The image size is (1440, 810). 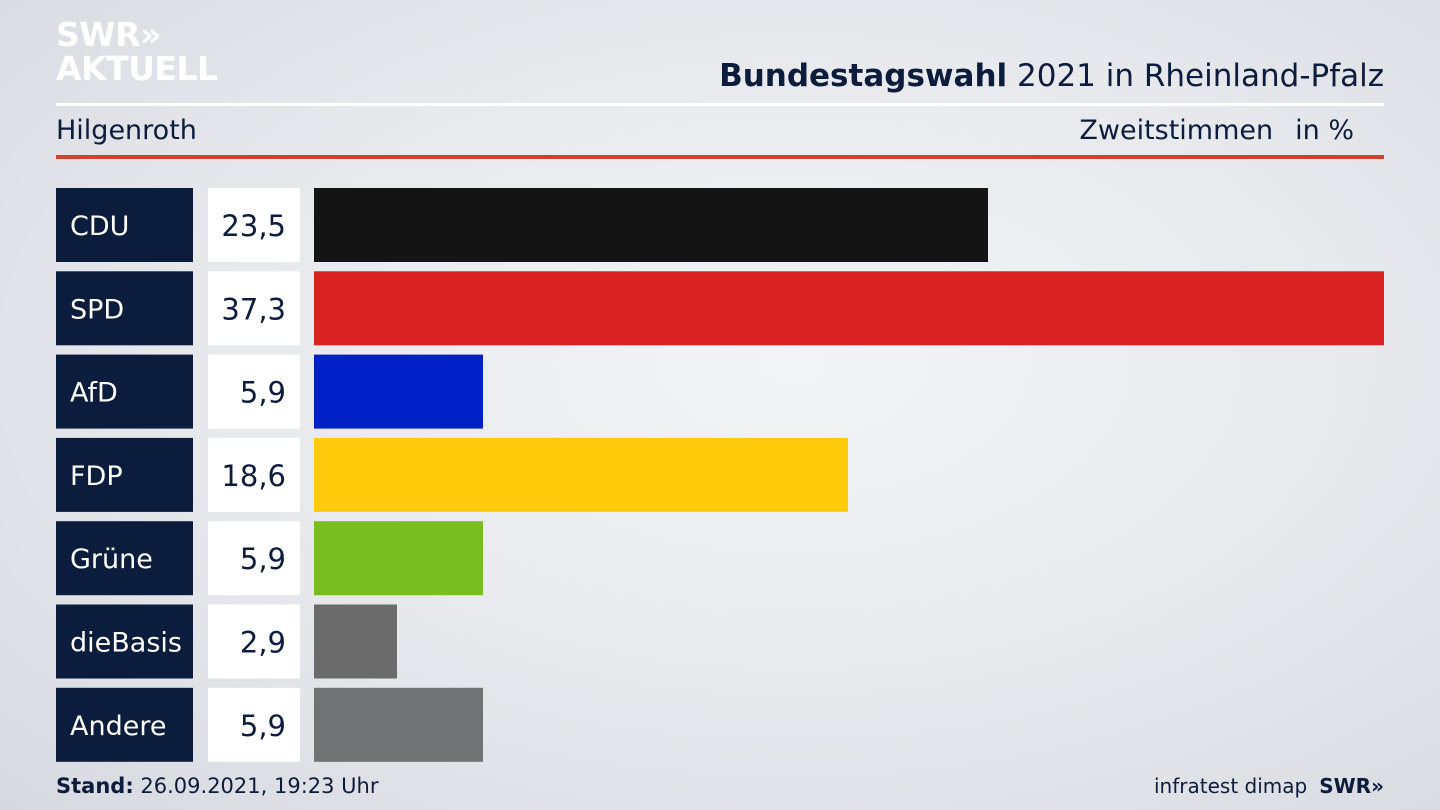 I want to click on swr-aktuell-logo: SWR» AKTUELL, so click(x=137, y=52).